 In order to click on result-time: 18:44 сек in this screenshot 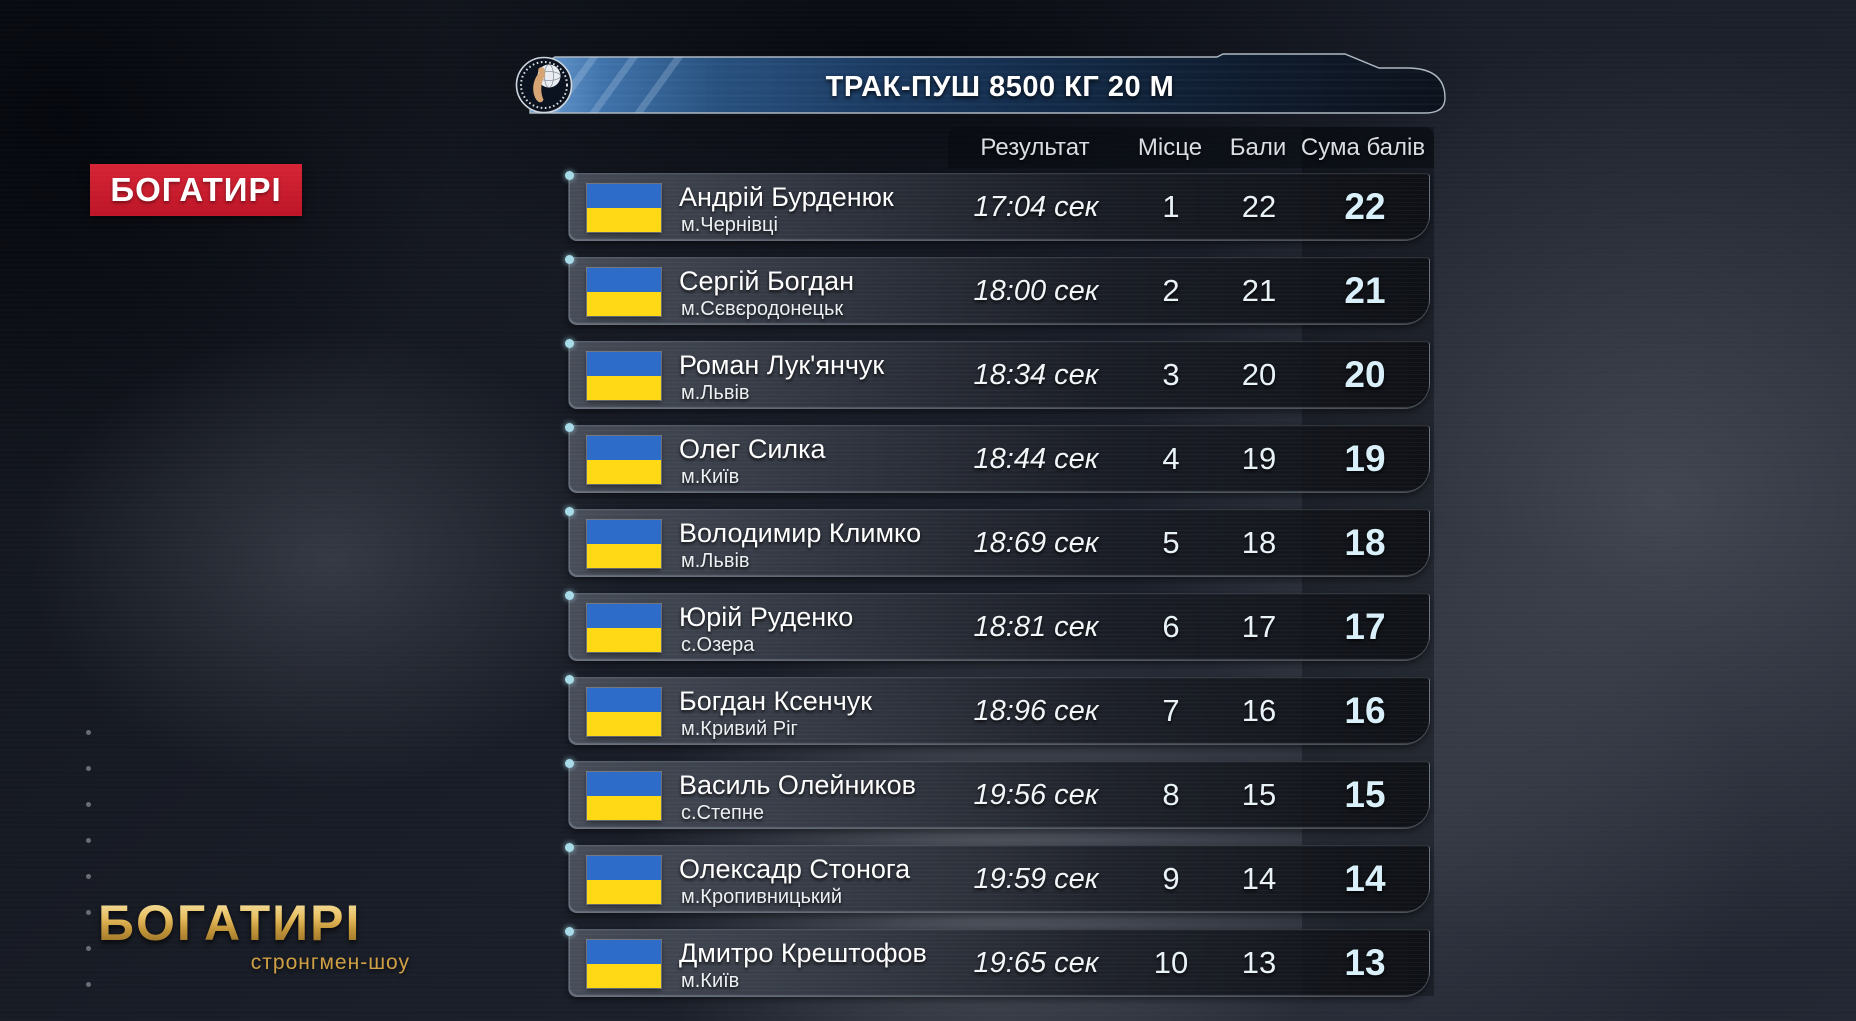, I will do `click(1036, 459)`.